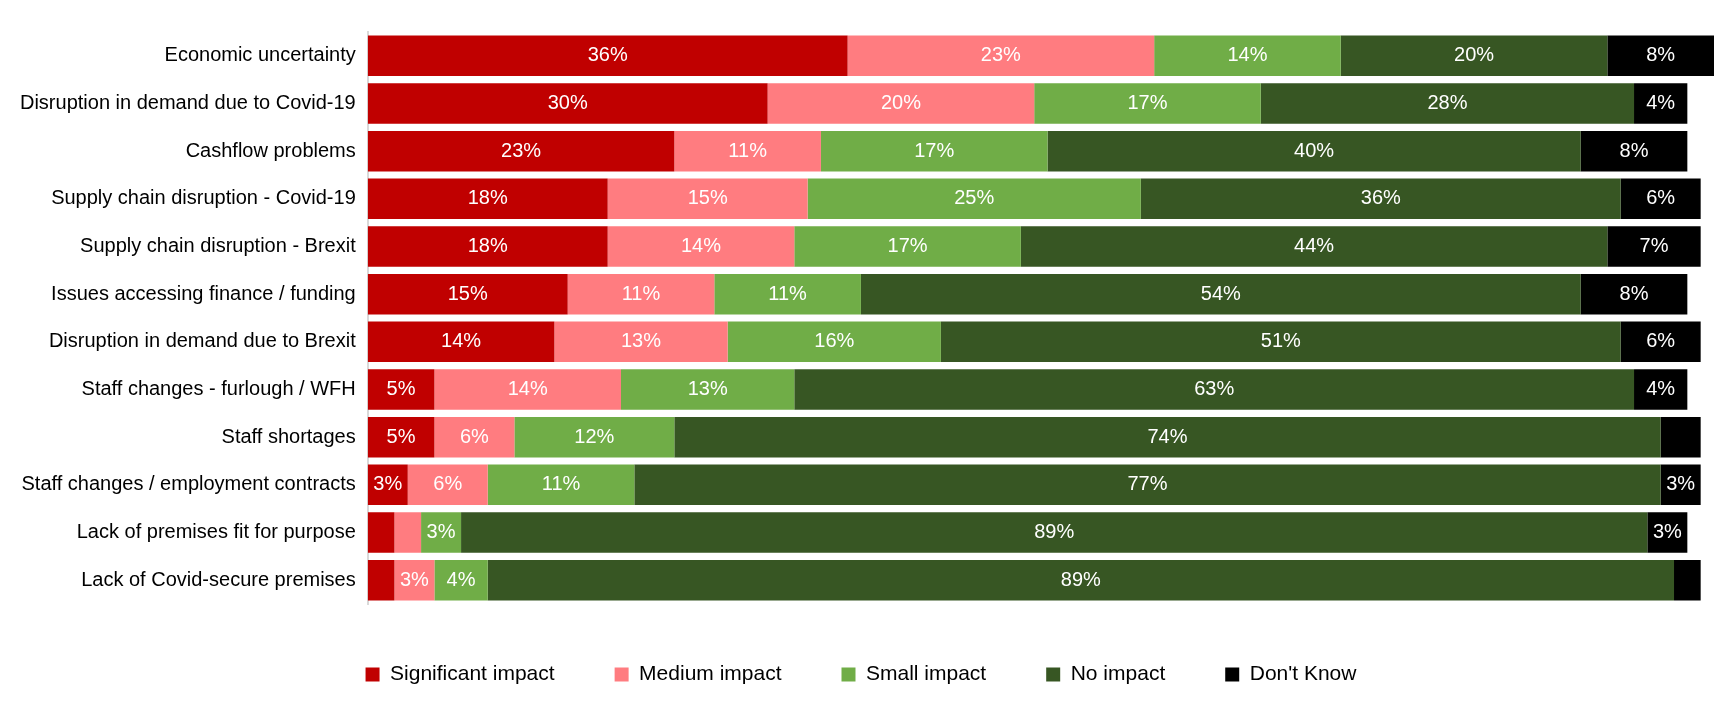 This screenshot has height=703, width=1732. Describe the element at coordinates (188, 483) in the screenshot. I see `y-tick-label: Staff changes / employment contracts` at that location.